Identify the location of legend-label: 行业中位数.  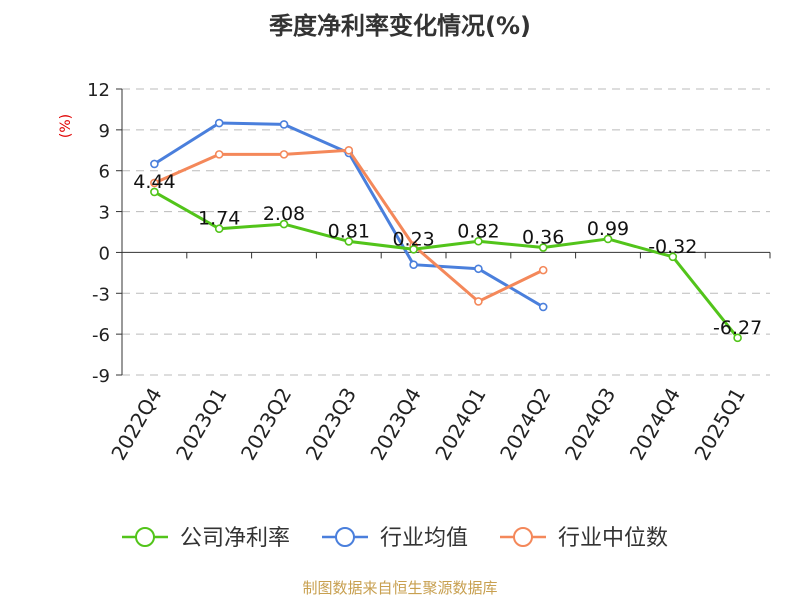
(613, 538).